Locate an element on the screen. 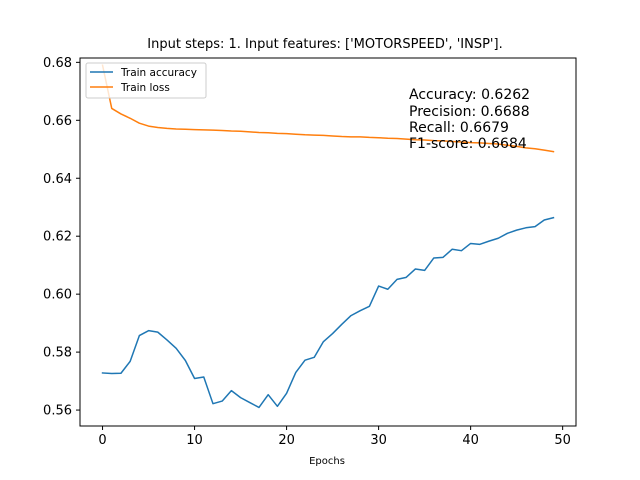 This screenshot has width=640, height=480. x-tick-label: 20 is located at coordinates (286, 440).